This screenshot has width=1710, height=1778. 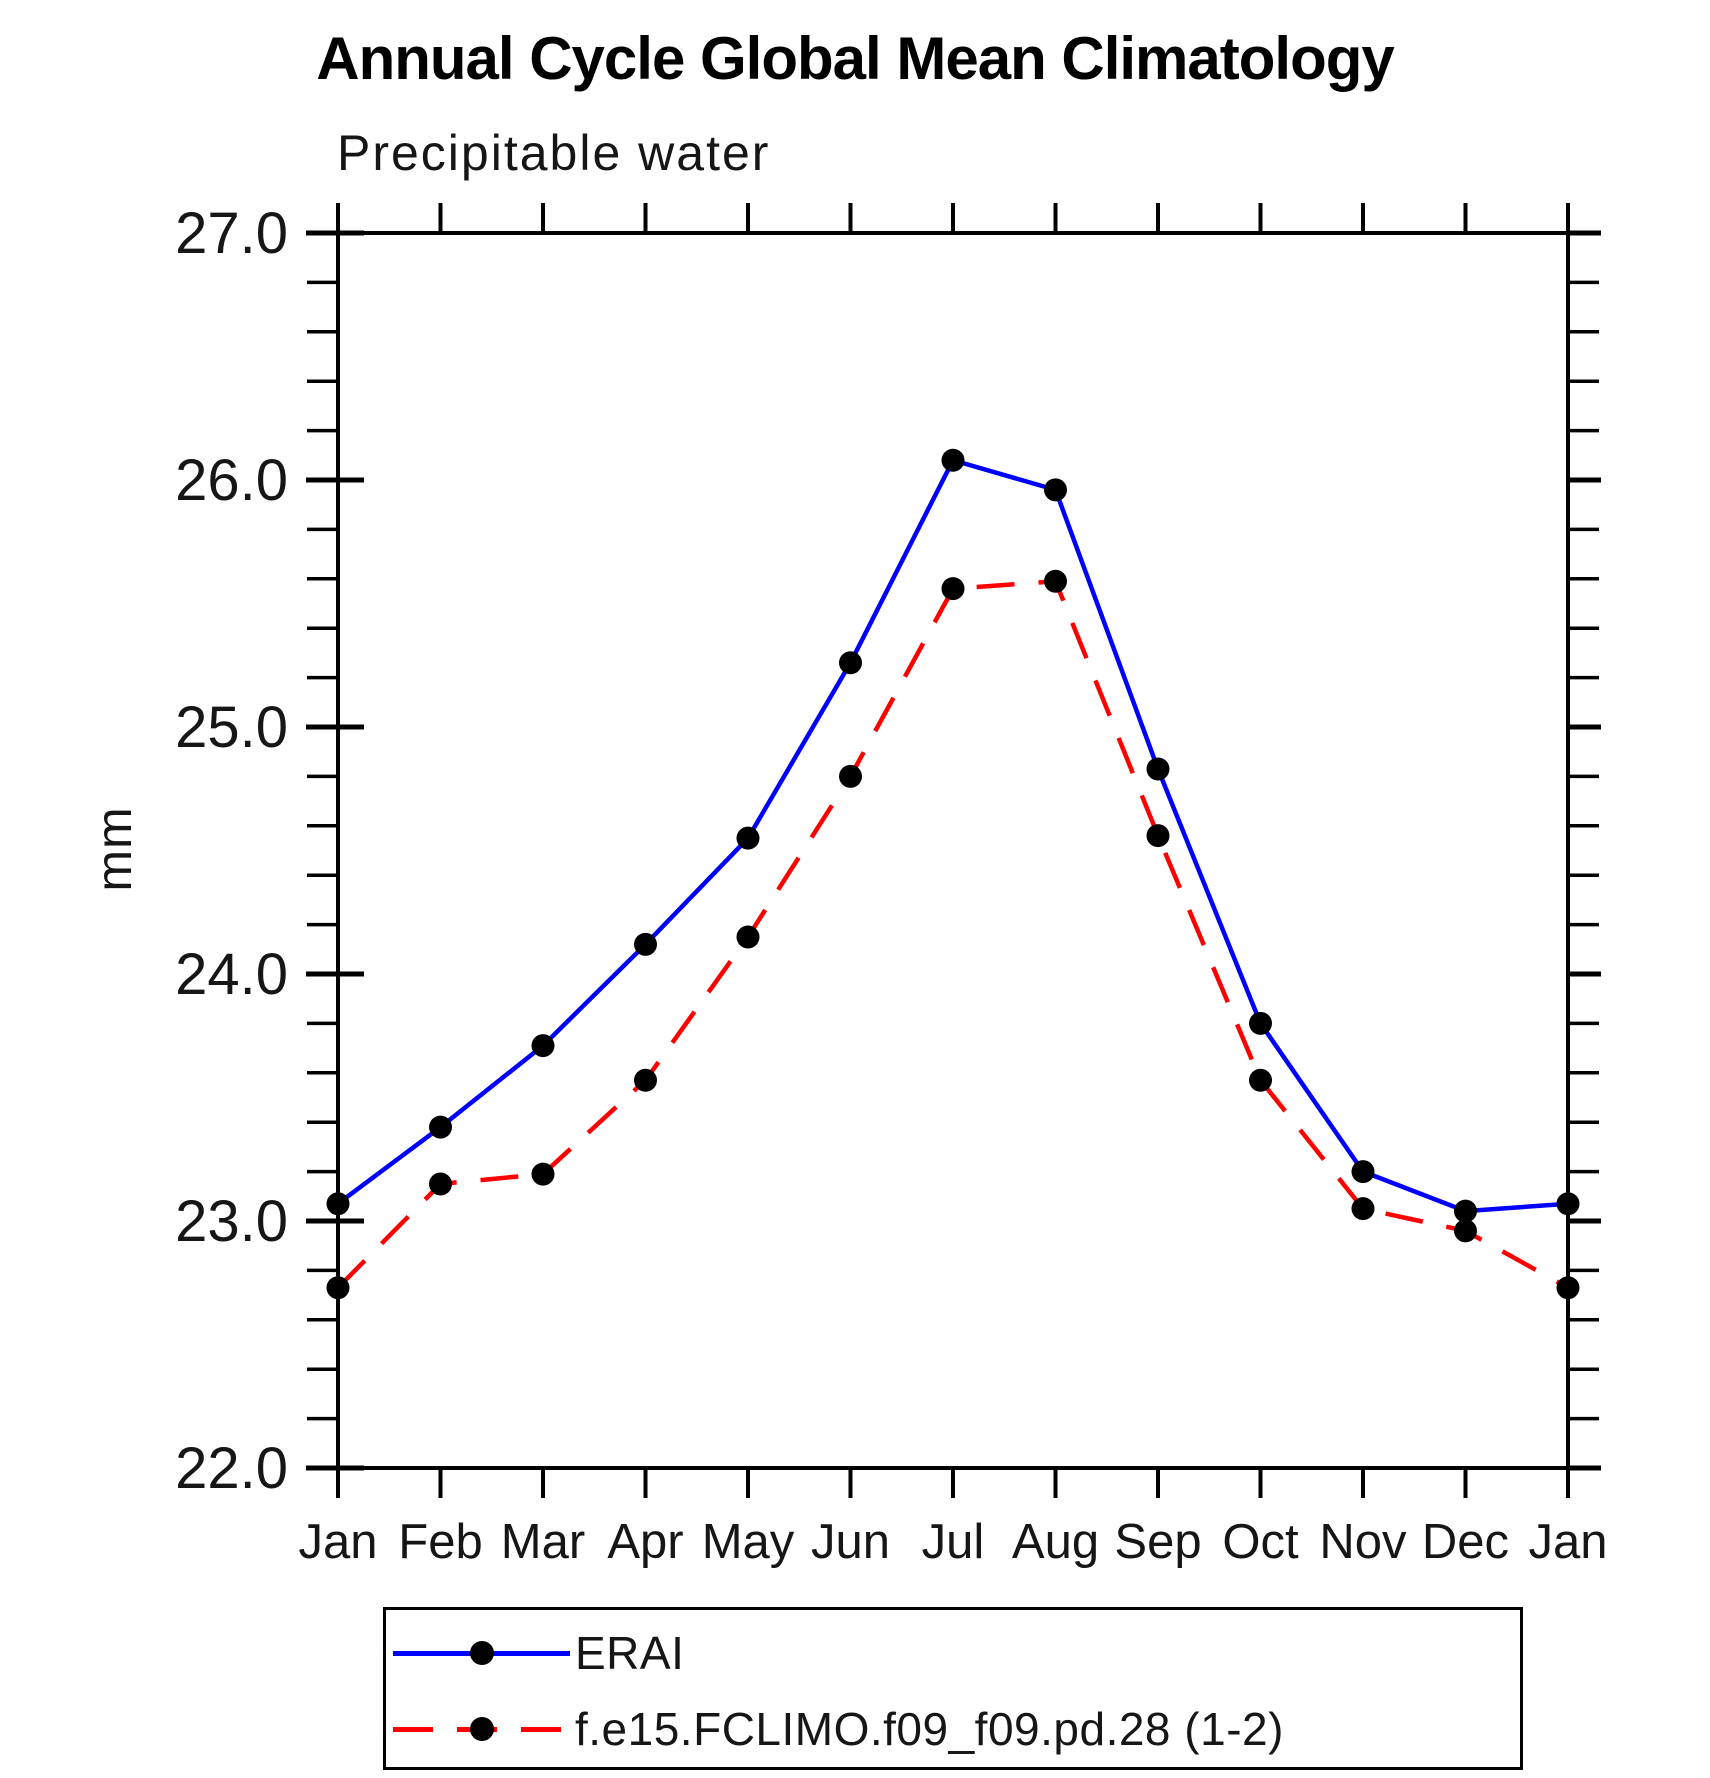 I want to click on y-axis-tick-label: 24.0, so click(x=231, y=974).